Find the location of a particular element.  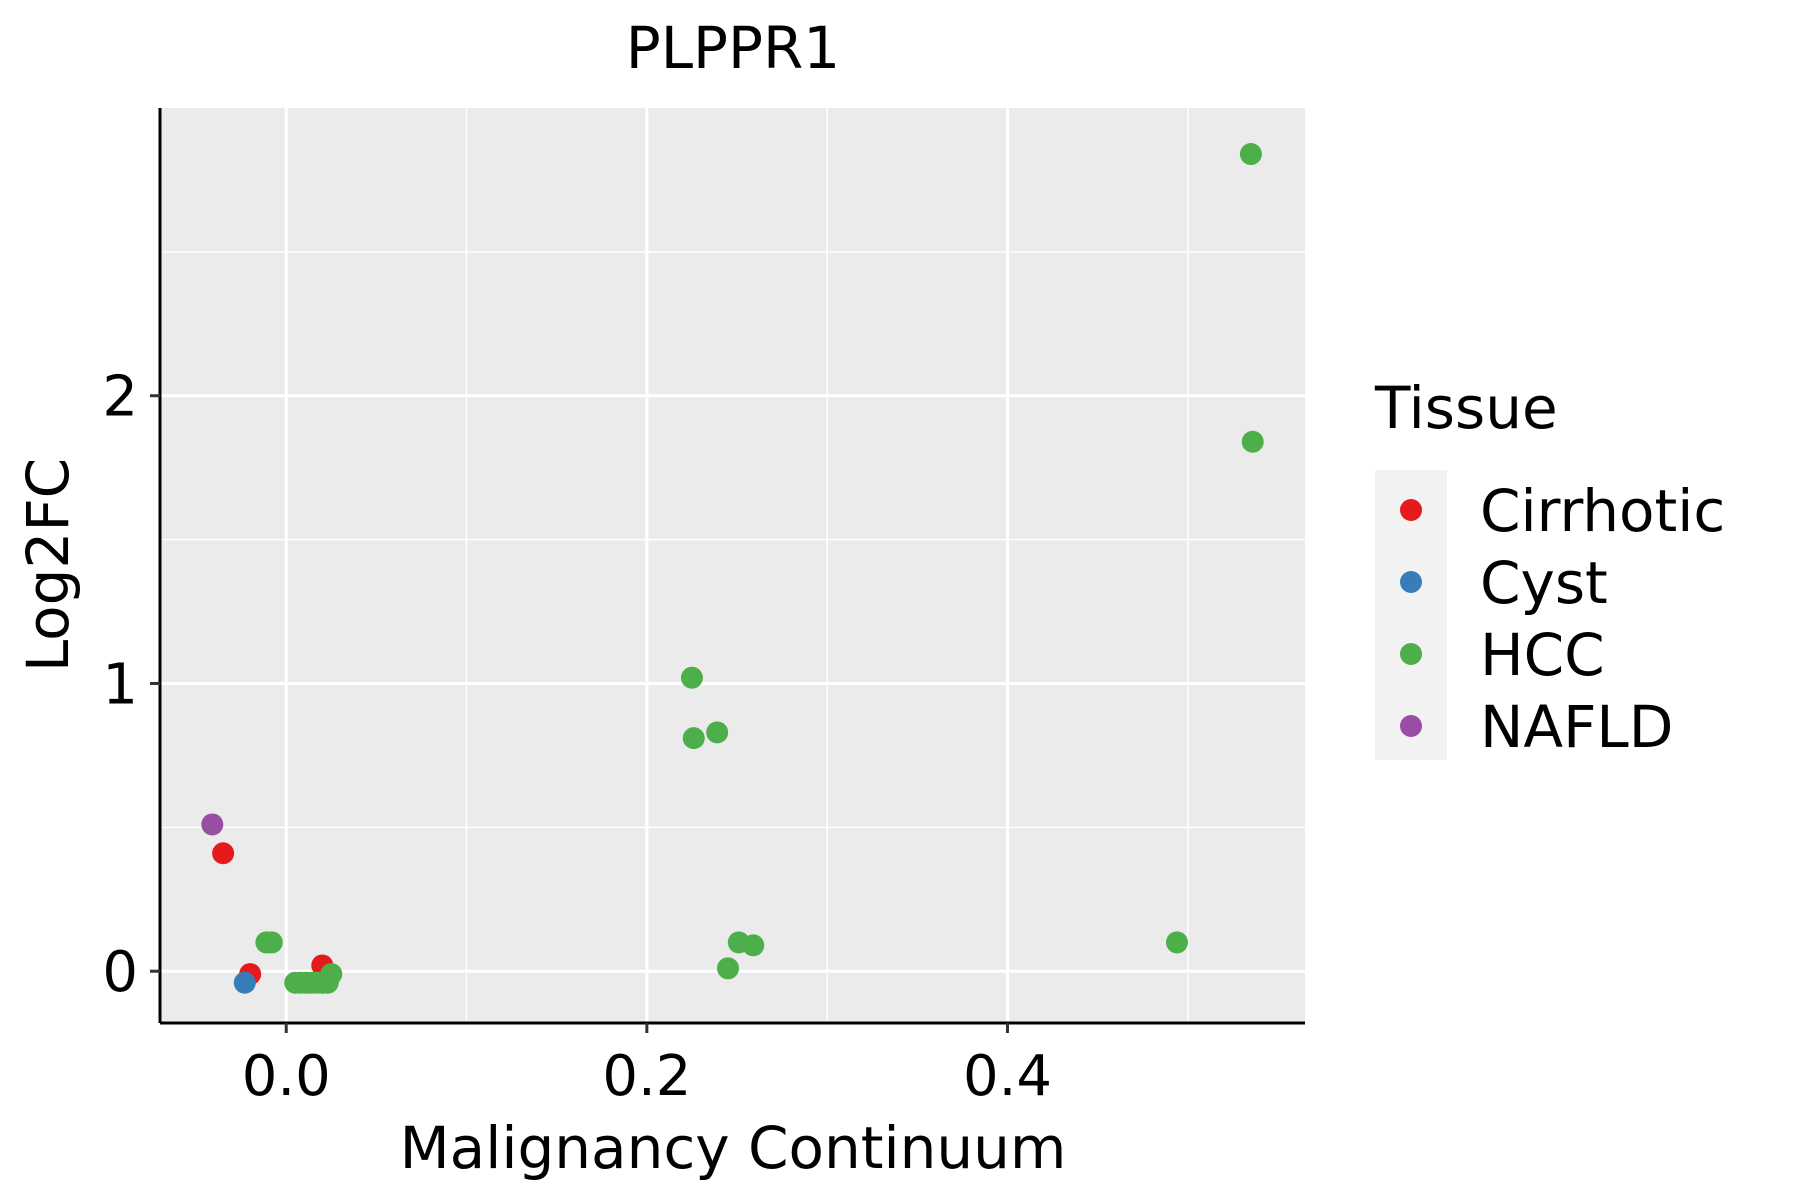

y-tick-label: 0 is located at coordinates (120, 972).